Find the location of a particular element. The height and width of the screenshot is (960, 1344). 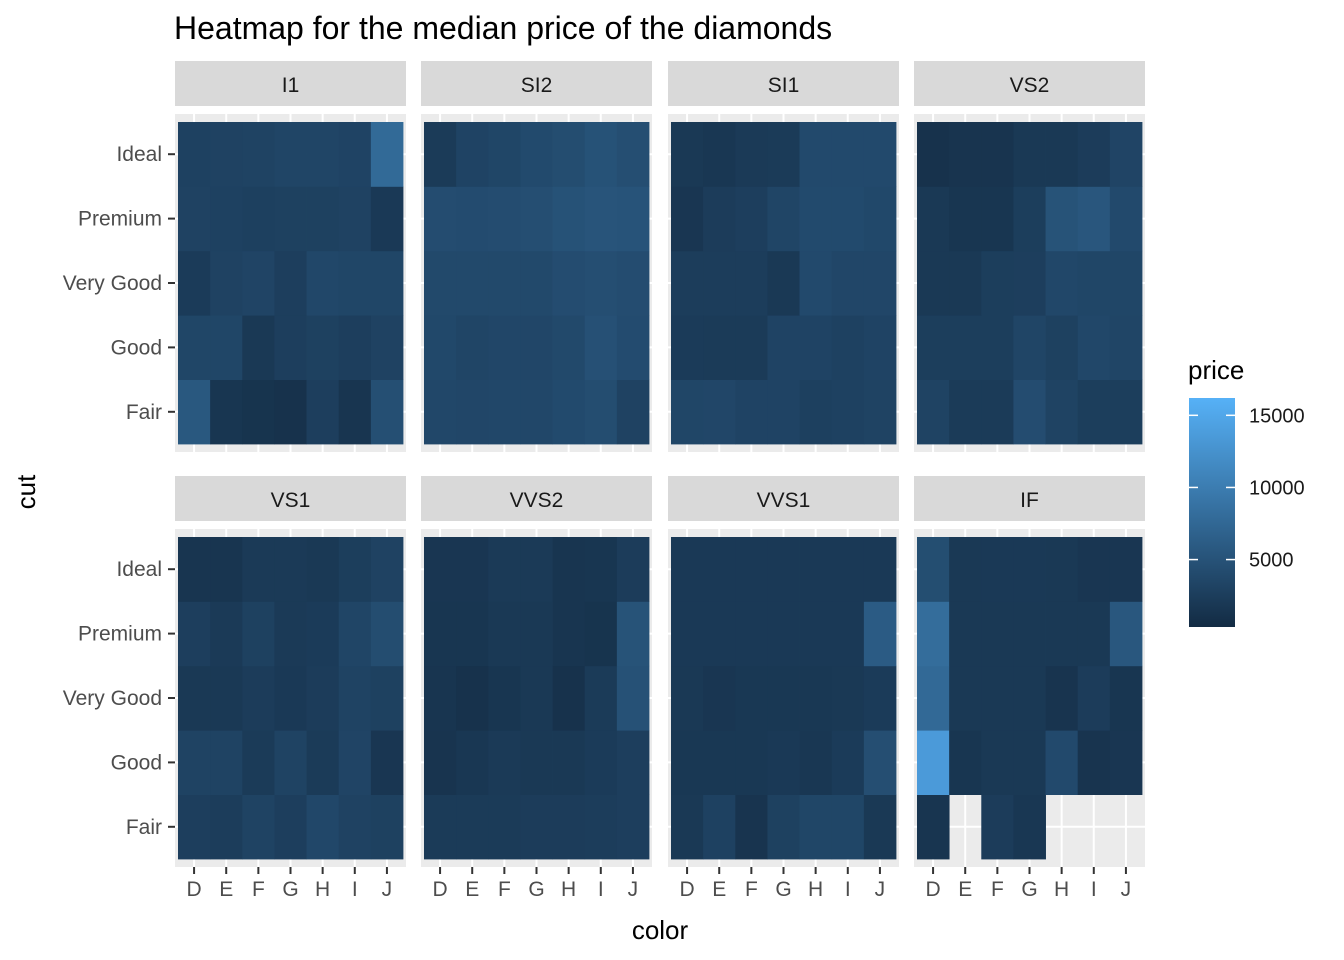

facet-strip-label: VS2 is located at coordinates (1030, 85).